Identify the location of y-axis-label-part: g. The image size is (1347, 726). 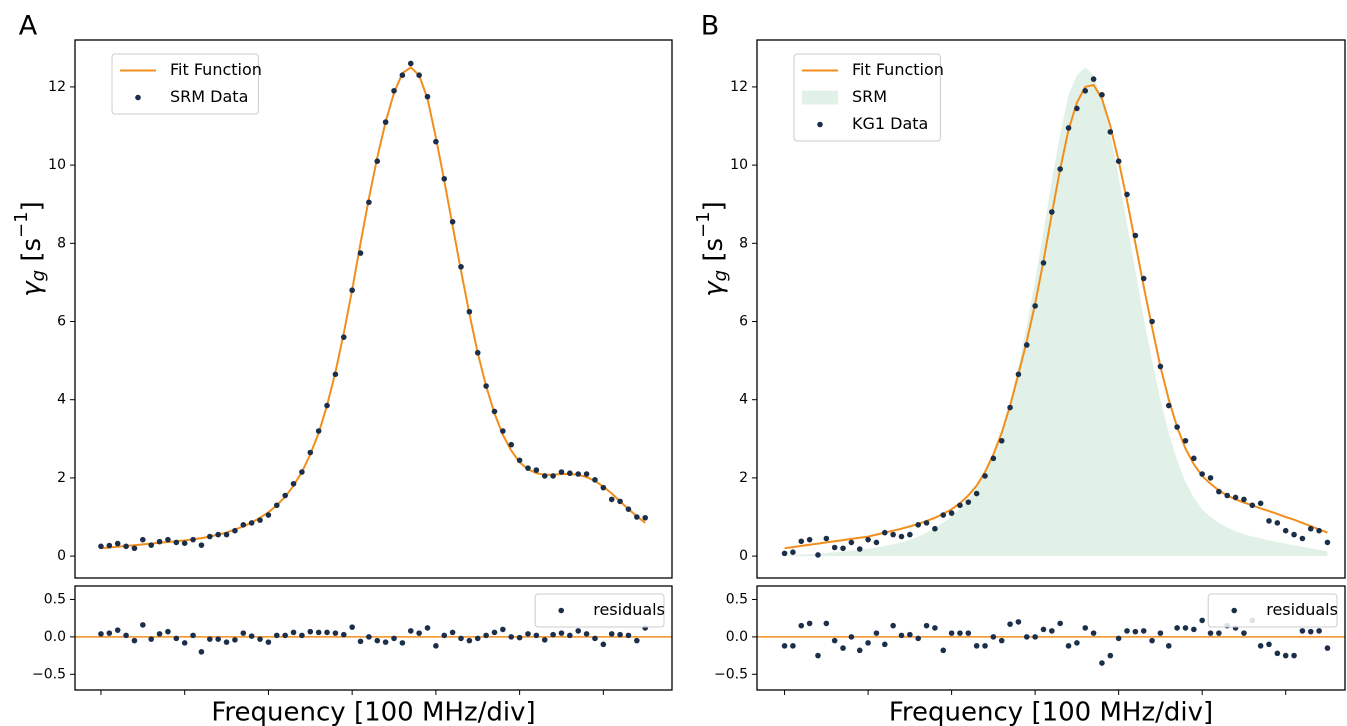
(38, 275).